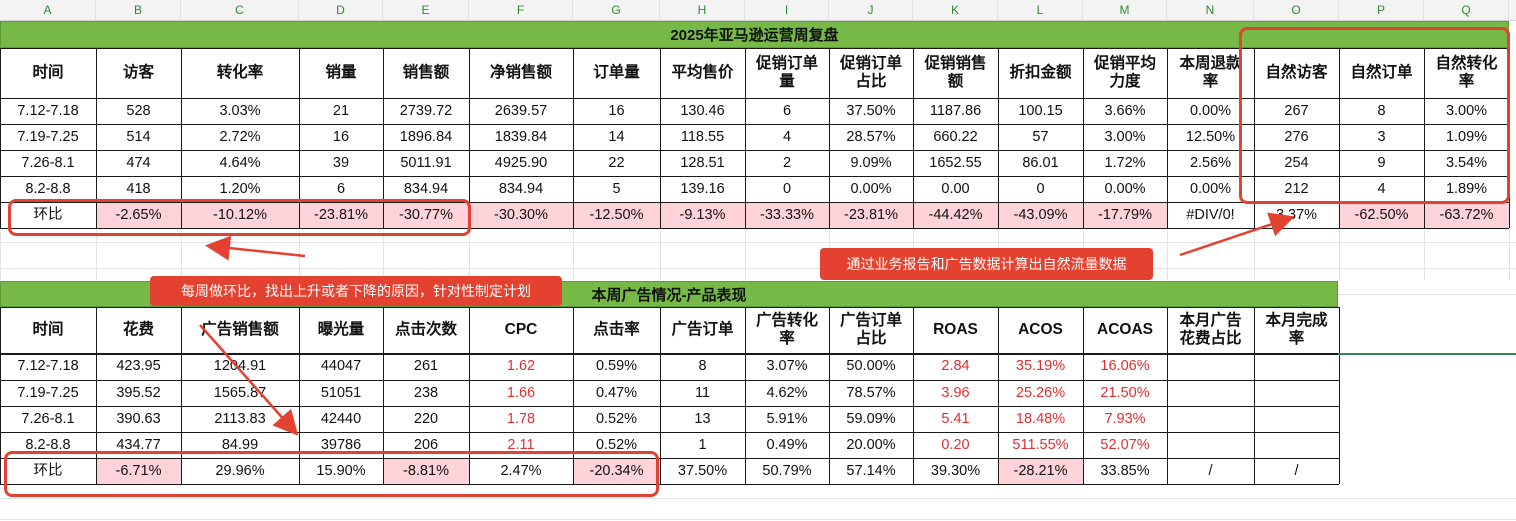 This screenshot has height=521, width=1516. What do you see at coordinates (616, 162) in the screenshot?
I see `table1-cell: 22` at bounding box center [616, 162].